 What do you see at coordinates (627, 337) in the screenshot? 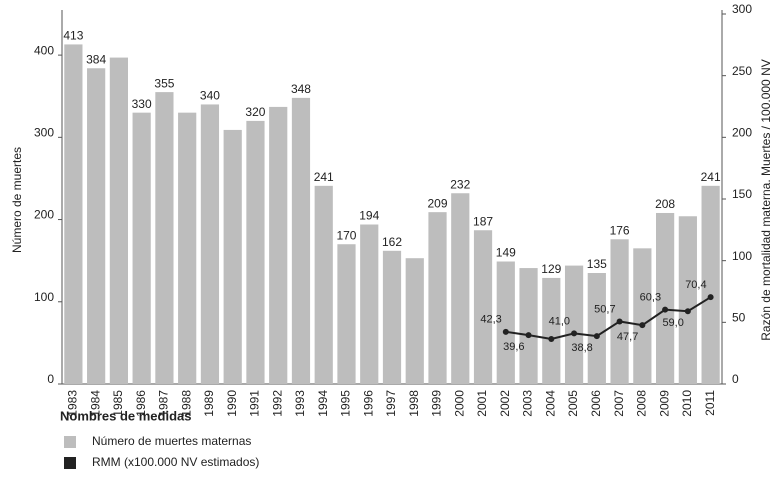
I see `line-value-label: 47,7` at bounding box center [627, 337].